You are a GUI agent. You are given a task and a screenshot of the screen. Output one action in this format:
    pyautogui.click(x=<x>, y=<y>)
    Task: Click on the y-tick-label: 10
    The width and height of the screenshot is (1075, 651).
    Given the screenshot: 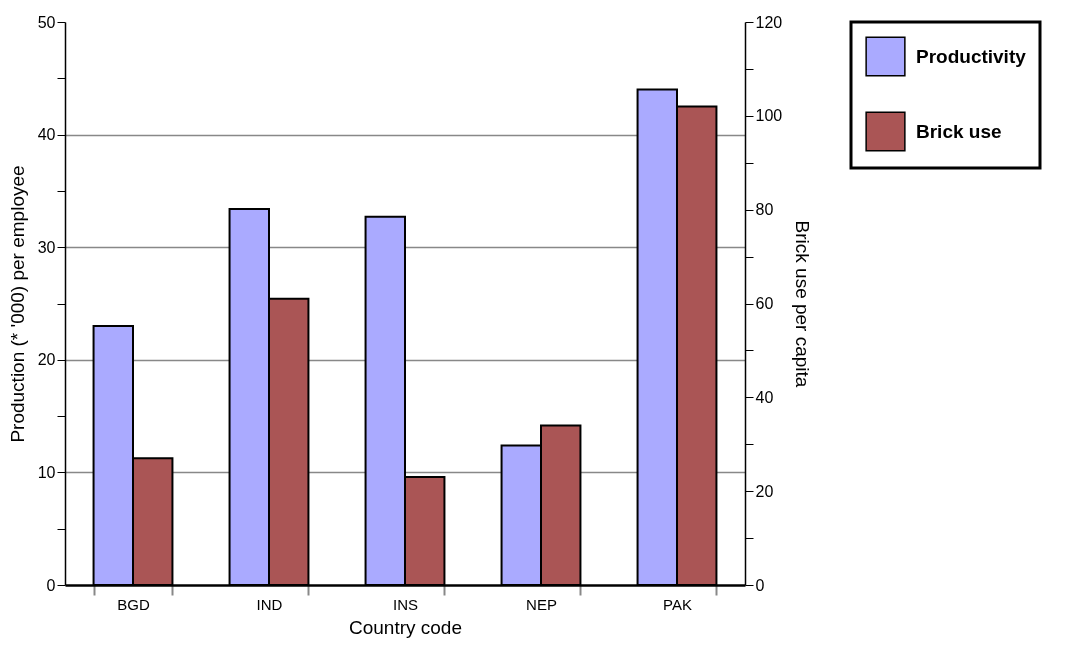 What is the action you would take?
    pyautogui.click(x=46, y=472)
    